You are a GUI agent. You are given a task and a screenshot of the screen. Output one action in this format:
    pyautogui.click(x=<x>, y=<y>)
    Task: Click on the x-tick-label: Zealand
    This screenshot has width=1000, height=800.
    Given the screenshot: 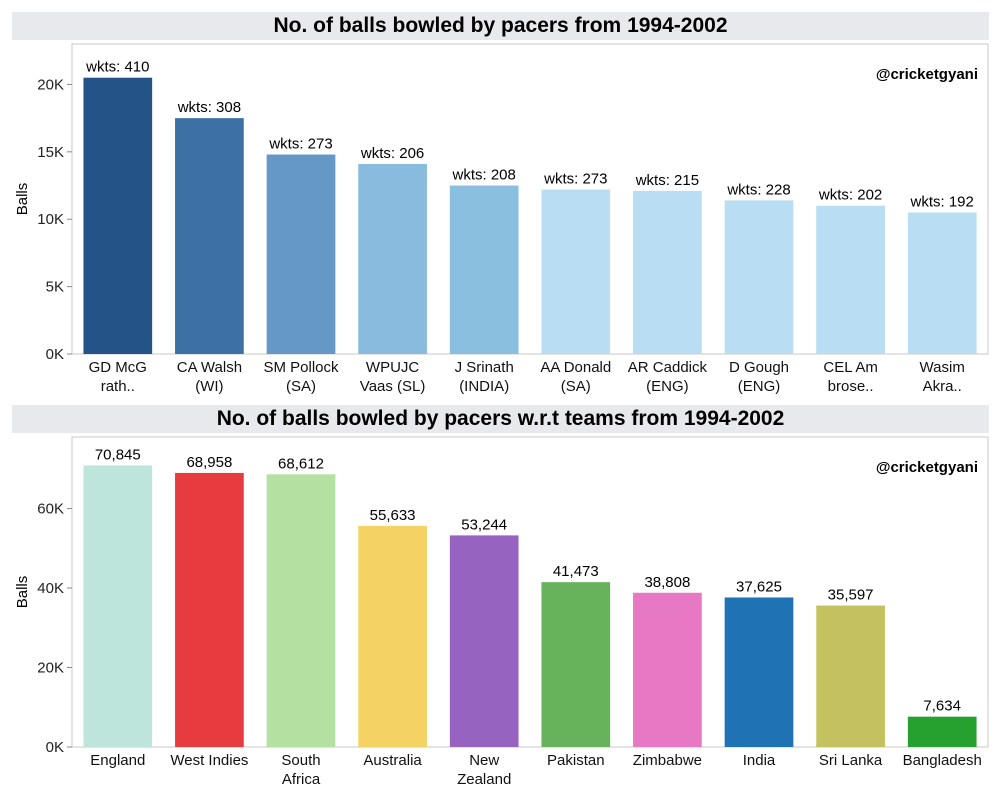 What is the action you would take?
    pyautogui.click(x=484, y=779)
    